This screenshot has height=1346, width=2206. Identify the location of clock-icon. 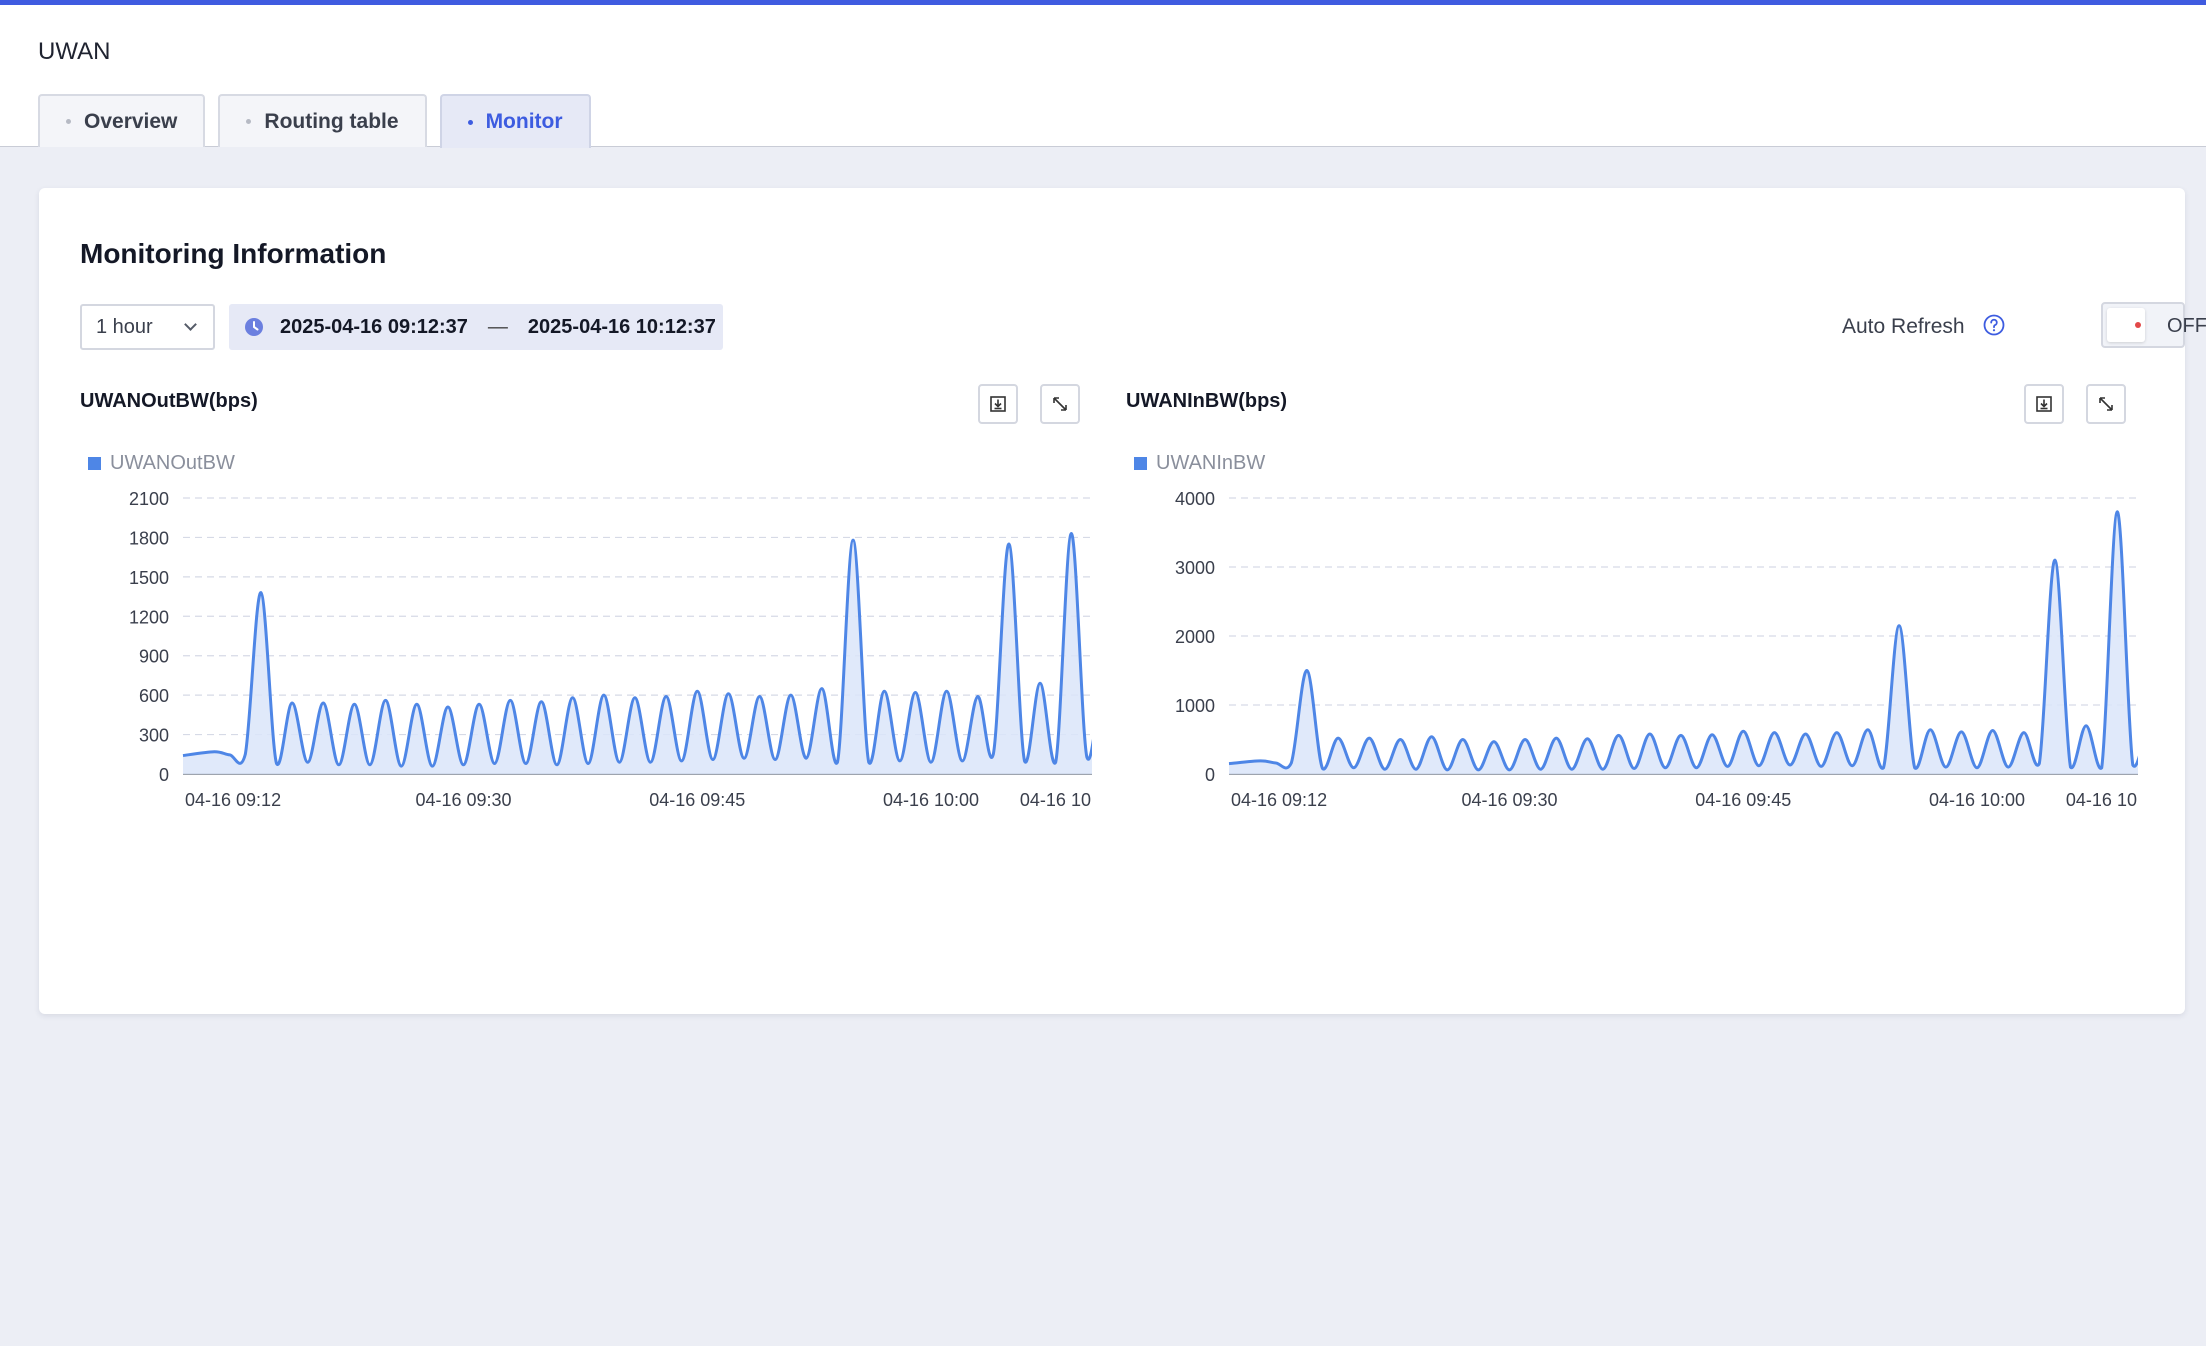
(254, 327).